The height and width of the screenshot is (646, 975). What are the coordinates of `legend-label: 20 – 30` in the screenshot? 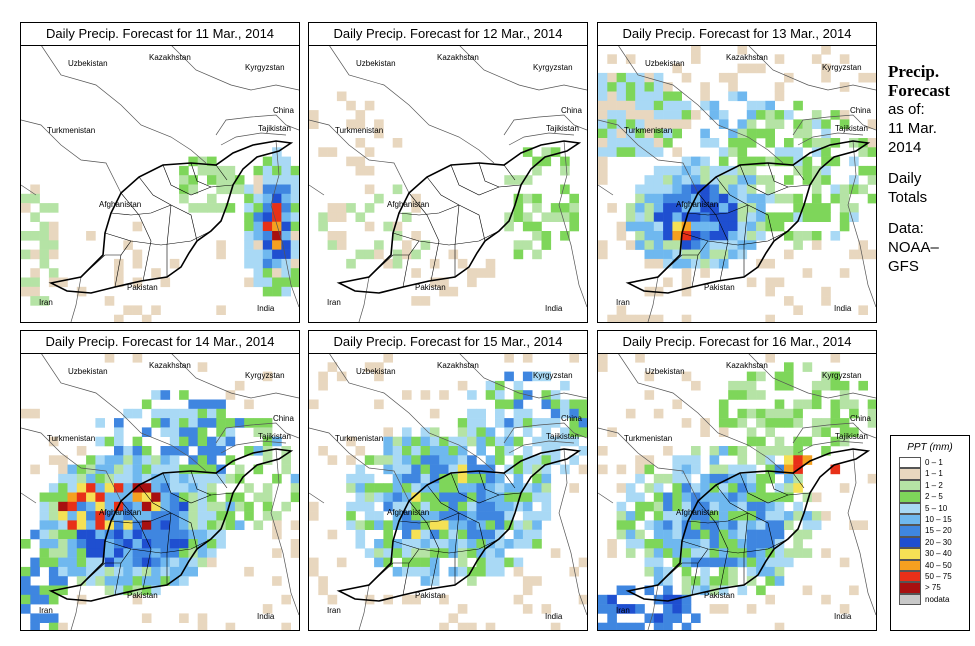 It's located at (938, 542).